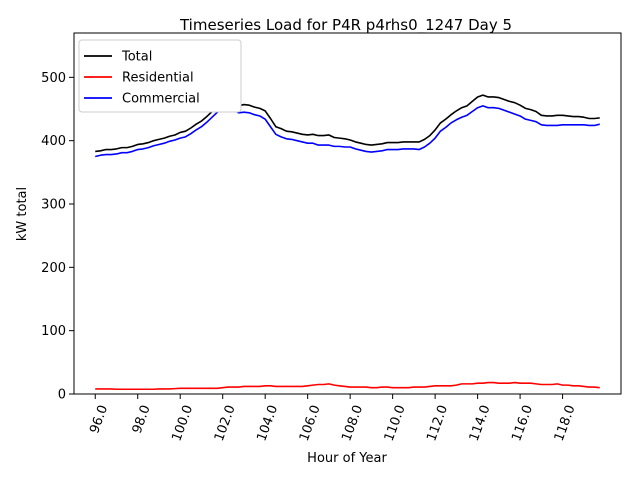 The width and height of the screenshot is (640, 480). I want to click on legend-label-residential: Residential, so click(158, 78).